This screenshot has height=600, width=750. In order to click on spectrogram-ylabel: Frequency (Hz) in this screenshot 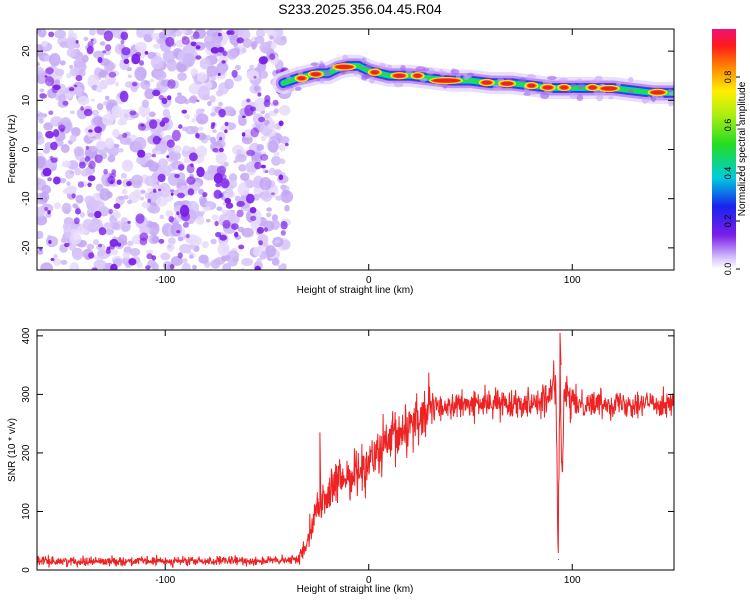, I will do `click(12, 149)`.